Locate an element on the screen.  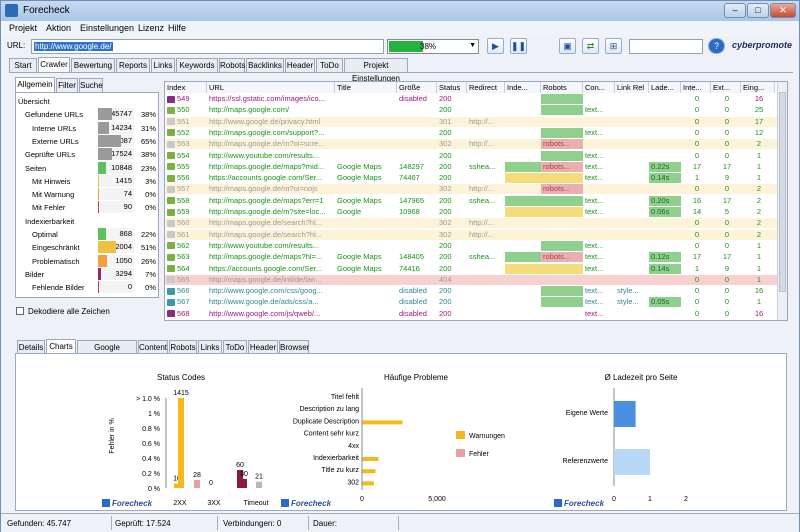
overview-row: Optimal 868 22% is located at coordinates (87, 234).